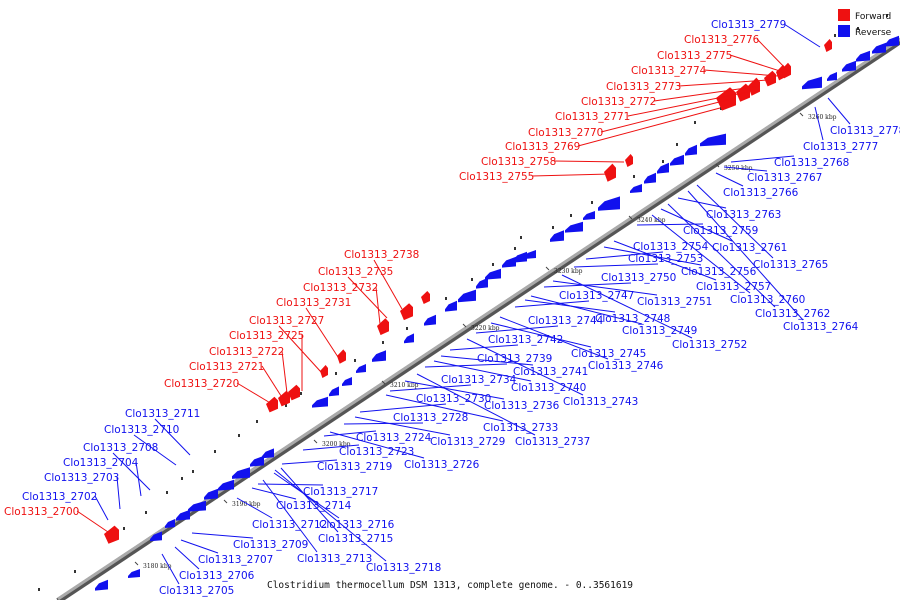 The image size is (900, 600). What do you see at coordinates (592, 117) in the screenshot?
I see `gene-label: Clo1313_2771` at bounding box center [592, 117].